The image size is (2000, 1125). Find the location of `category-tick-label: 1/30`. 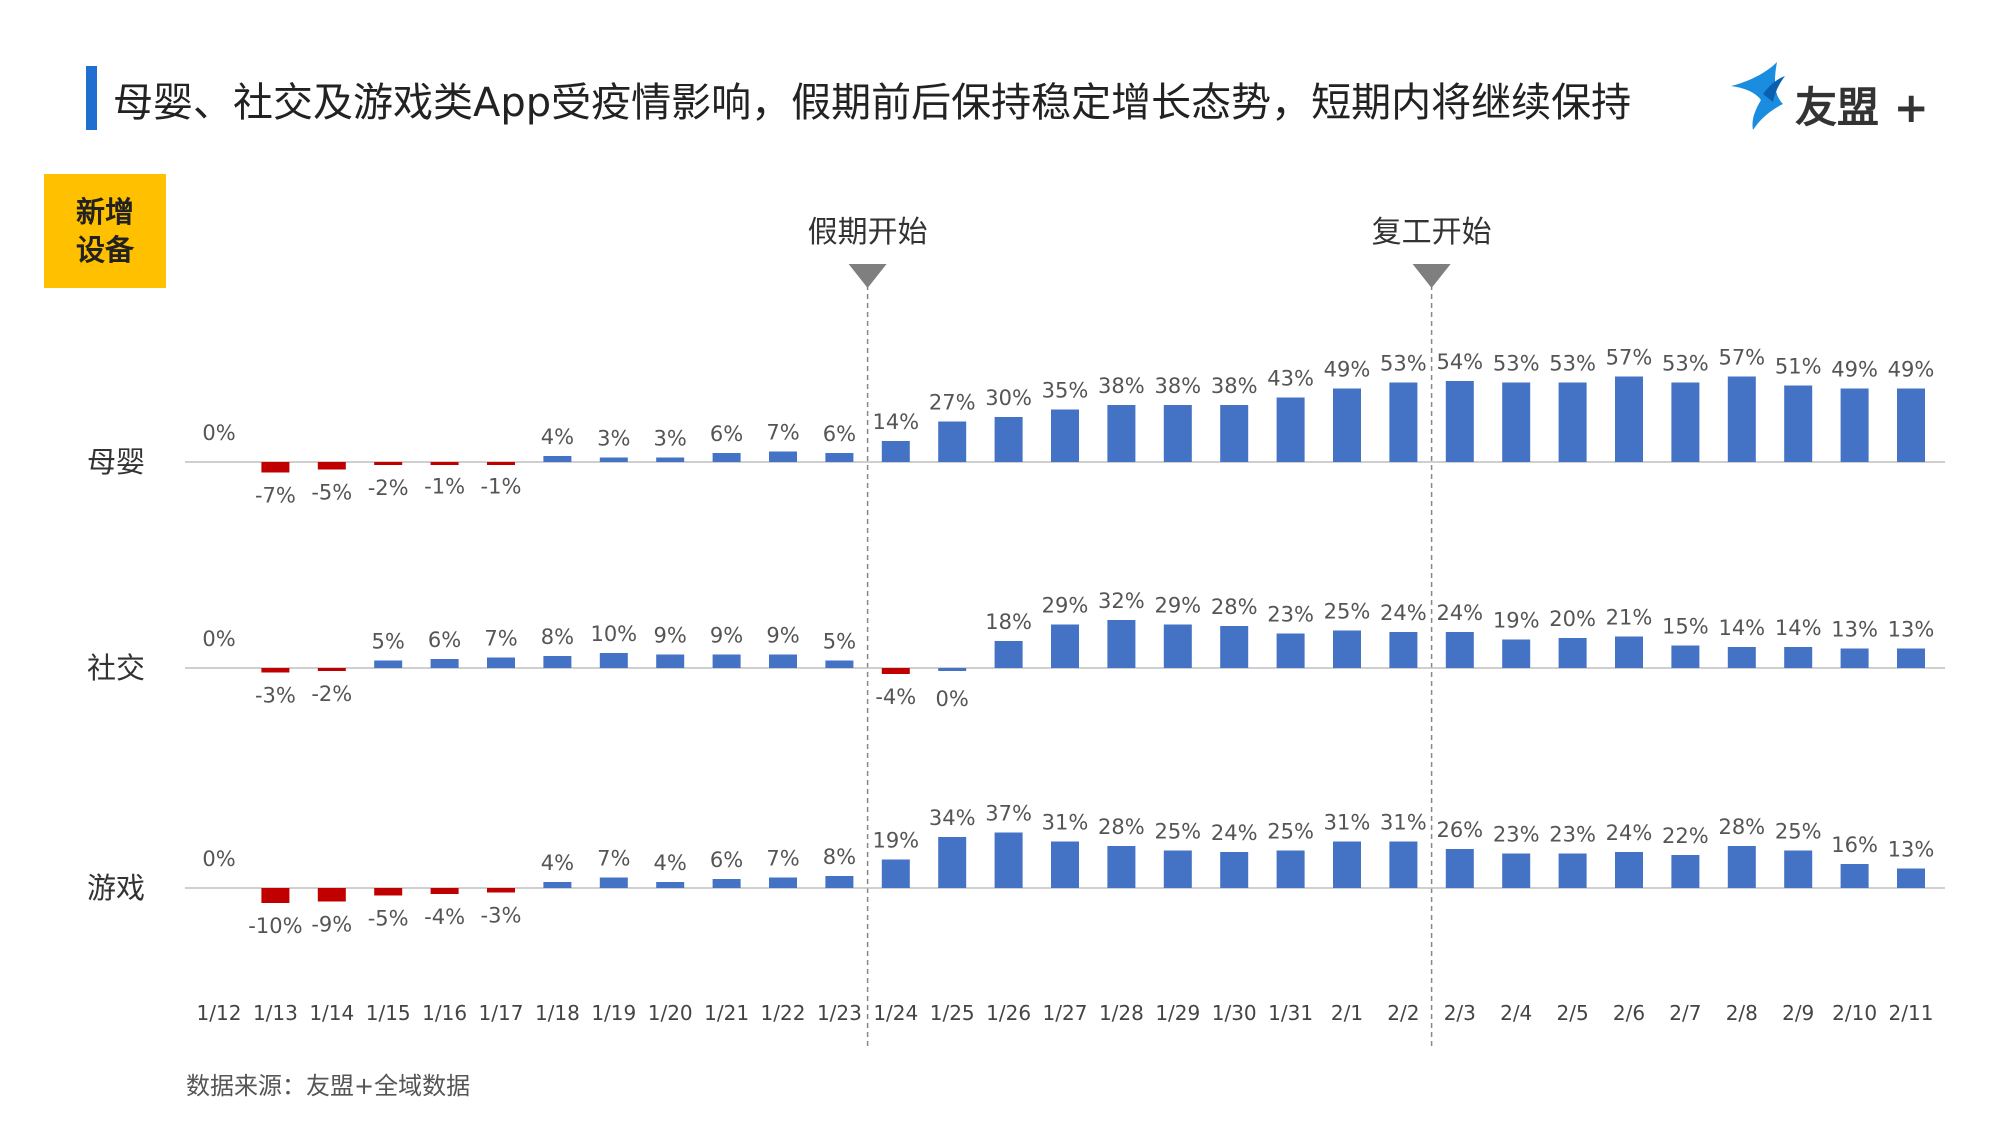

category-tick-label: 1/30 is located at coordinates (1234, 1013).